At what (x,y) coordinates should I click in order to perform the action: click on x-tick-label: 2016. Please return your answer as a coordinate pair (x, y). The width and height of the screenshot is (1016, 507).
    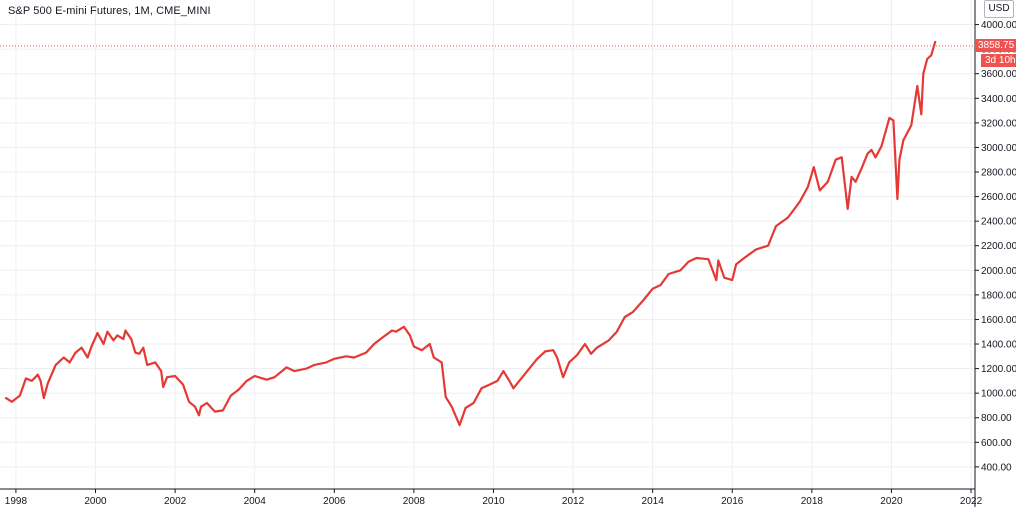
    Looking at the image, I should click on (732, 501).